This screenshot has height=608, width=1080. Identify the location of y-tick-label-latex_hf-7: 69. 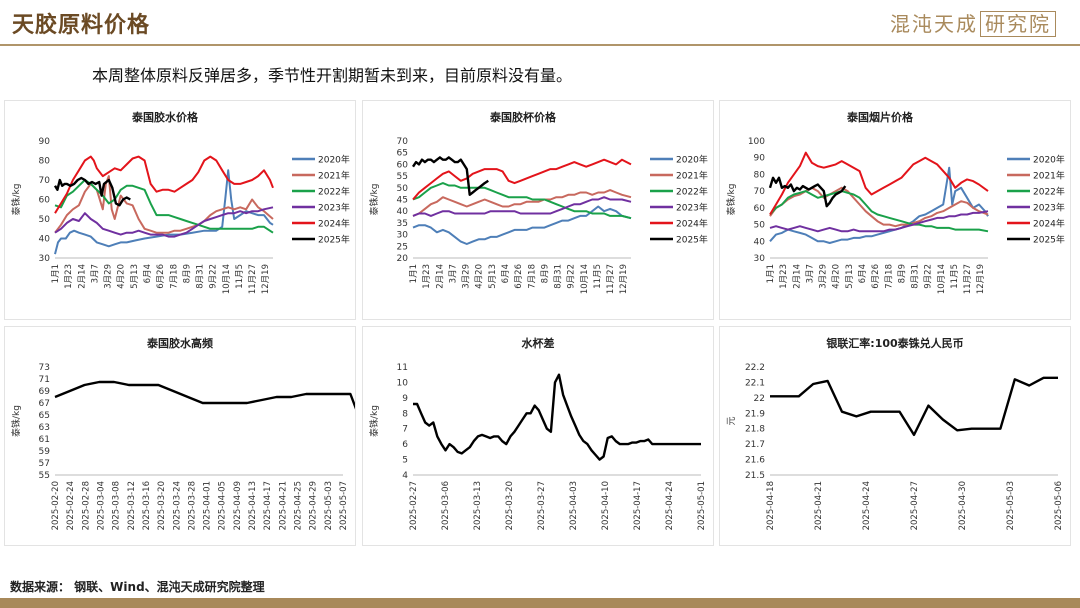
(45, 392).